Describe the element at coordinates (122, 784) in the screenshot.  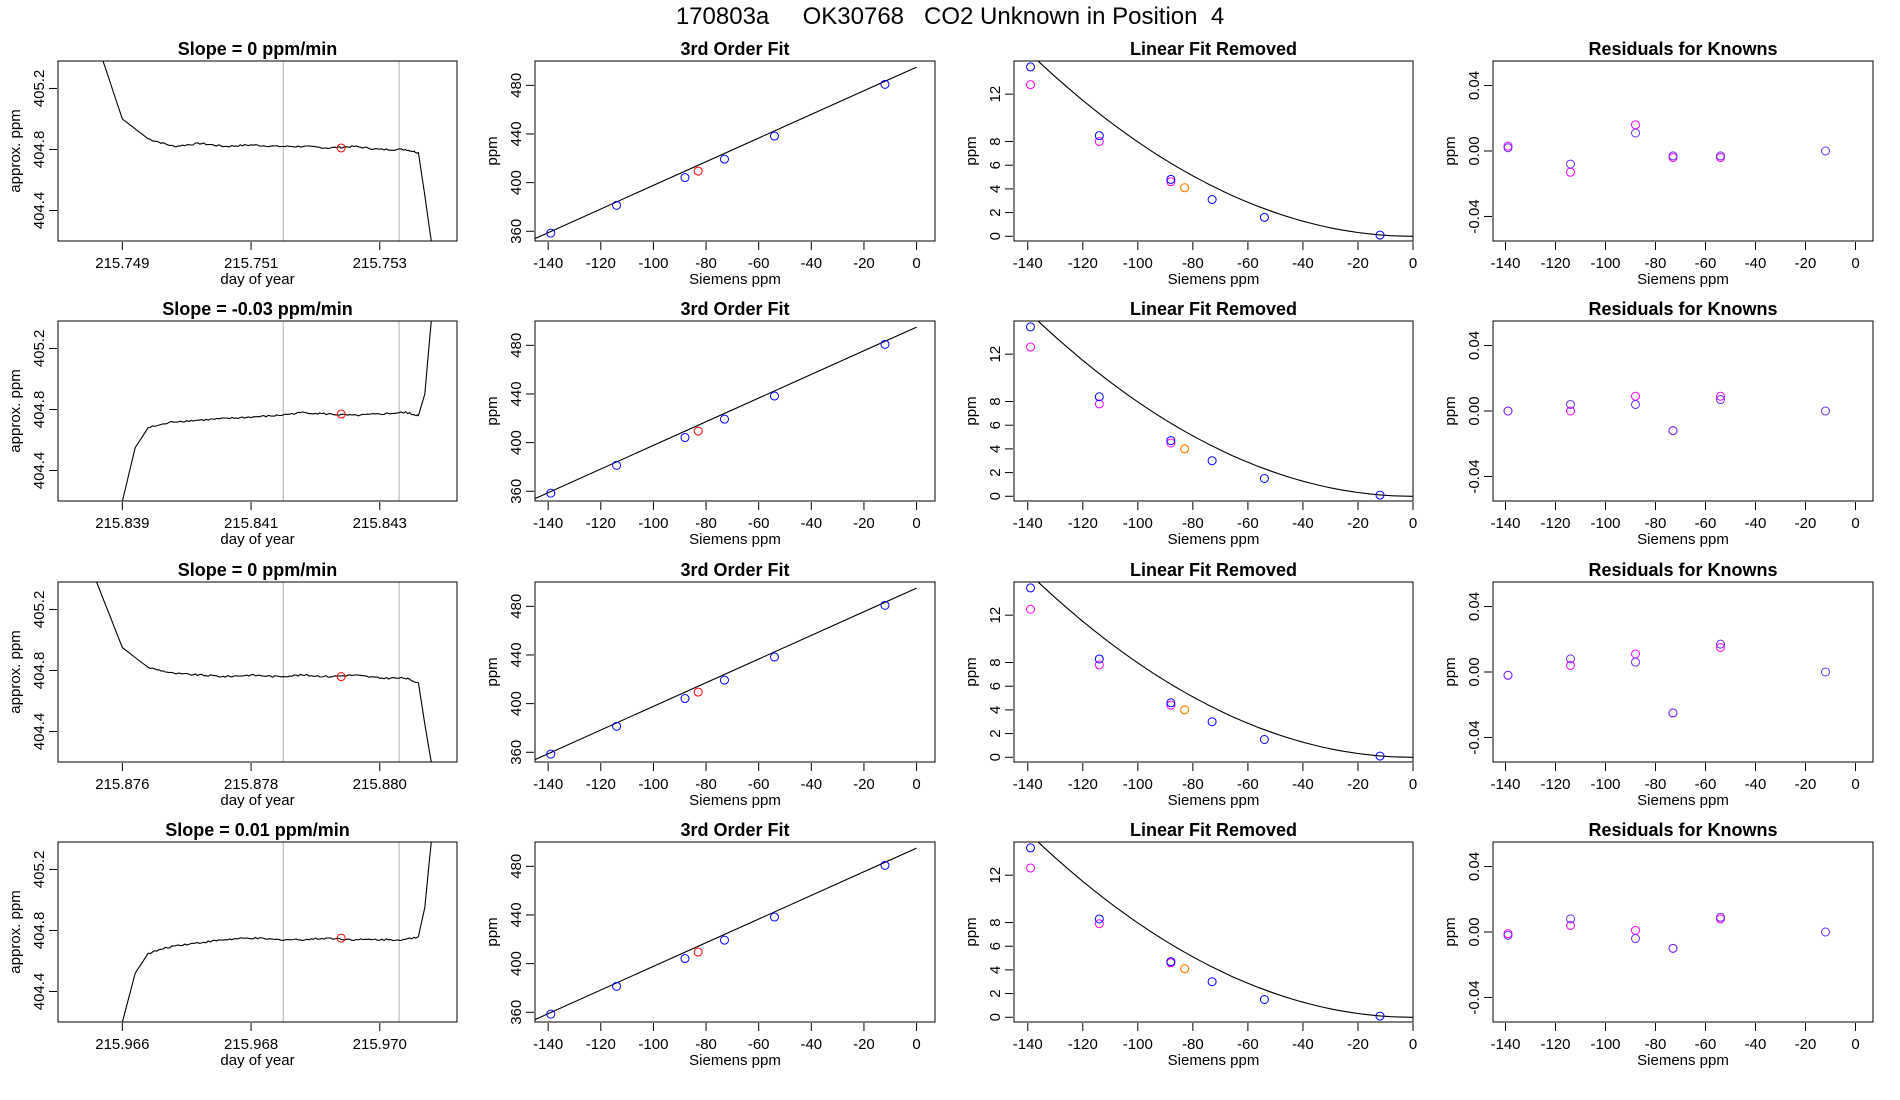
I see `x-tick-label: 215.876` at that location.